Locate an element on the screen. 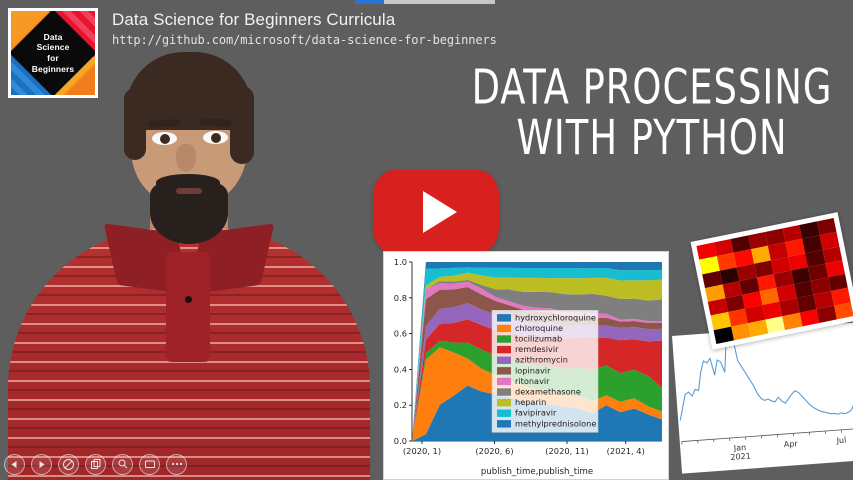  line-chart: Jan 2021 Apr Jul is located at coordinates (762, 397).